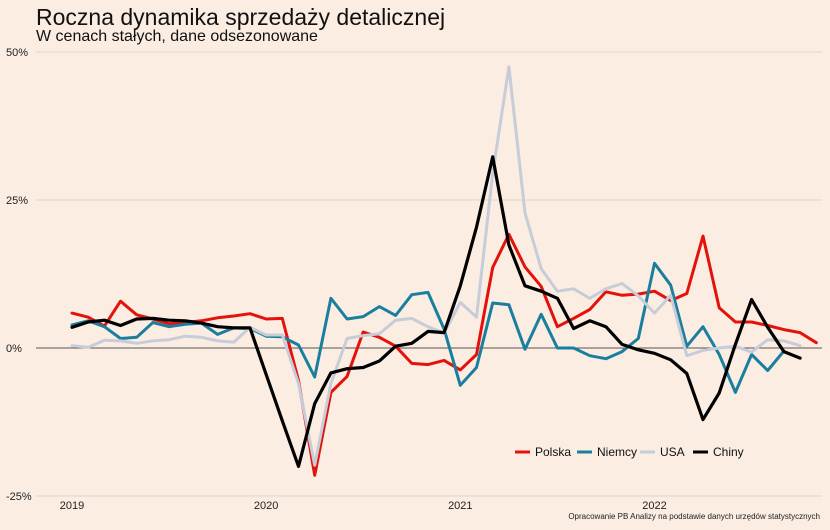  I want to click on y-tick-label: 25%, so click(17, 201).